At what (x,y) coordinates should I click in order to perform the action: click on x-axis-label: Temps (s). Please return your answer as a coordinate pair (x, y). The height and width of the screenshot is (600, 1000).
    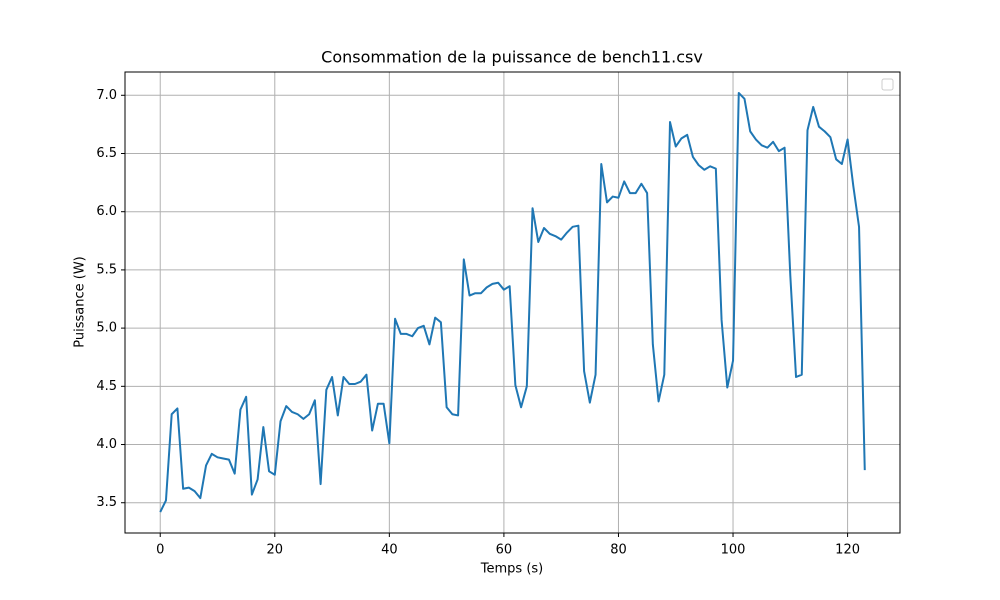
    Looking at the image, I should click on (511, 569).